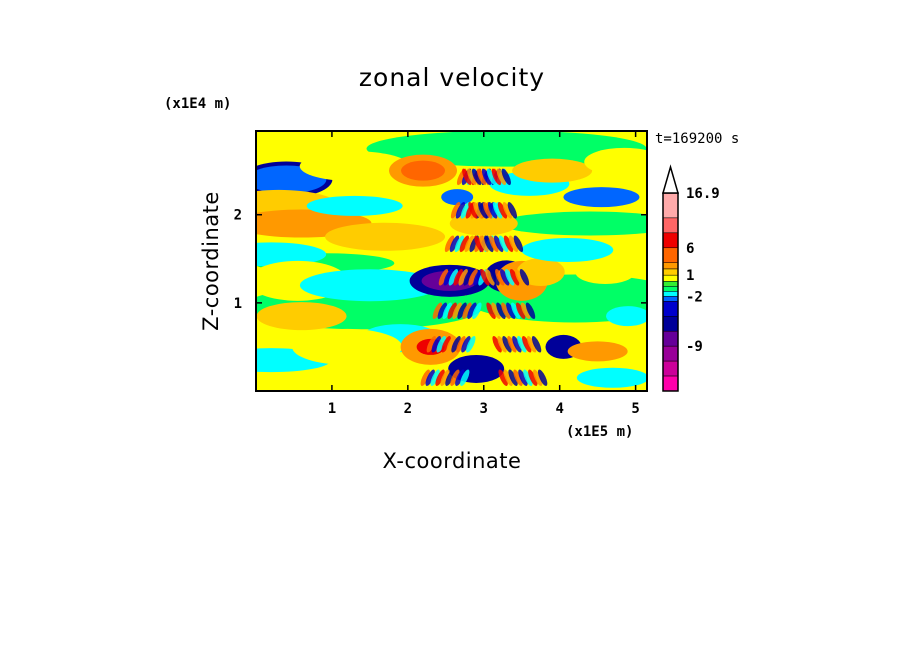  I want to click on y-tick-label: 2, so click(238, 216).